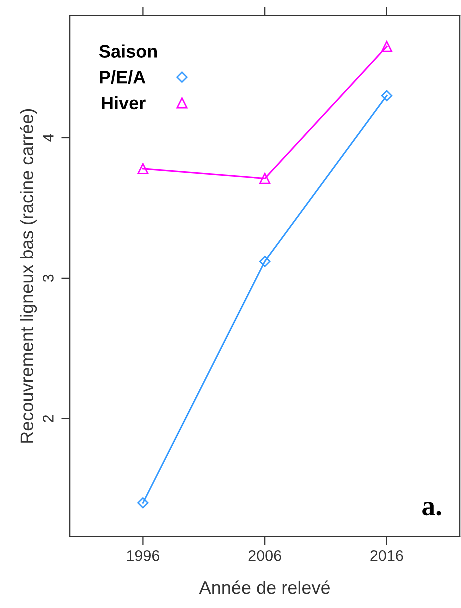 This screenshot has width=461, height=608. I want to click on x-tick-label: 1996, so click(143, 556).